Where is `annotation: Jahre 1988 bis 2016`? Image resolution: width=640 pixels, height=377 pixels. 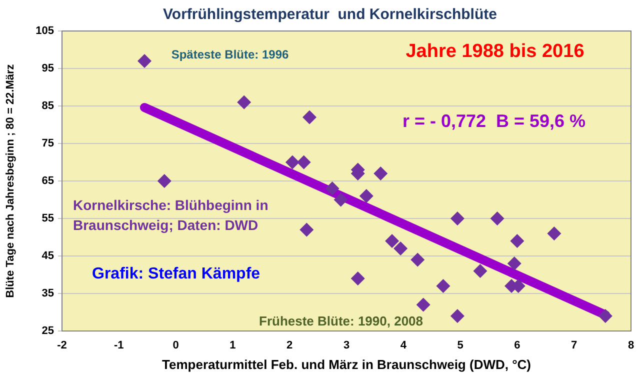 annotation: Jahre 1988 bis 2016 is located at coordinates (495, 51).